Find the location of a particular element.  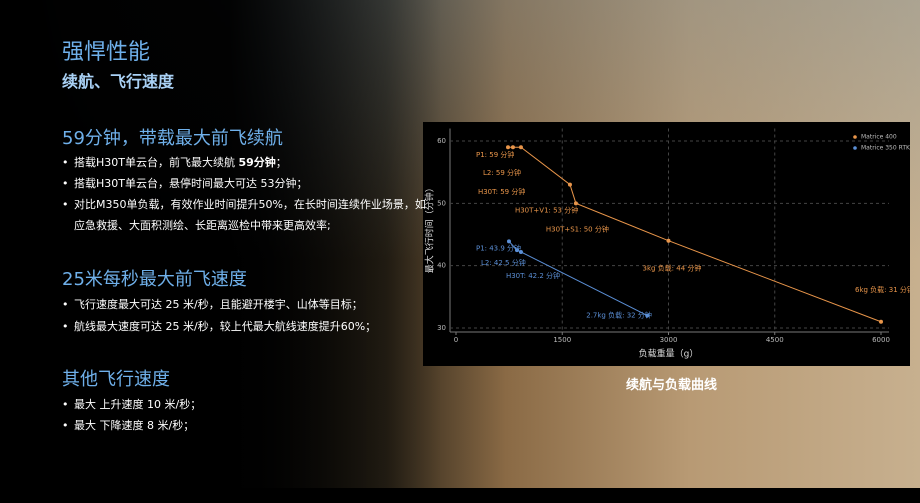

bullet: 最大 上升速度 10 米/秒； is located at coordinates (247, 404).